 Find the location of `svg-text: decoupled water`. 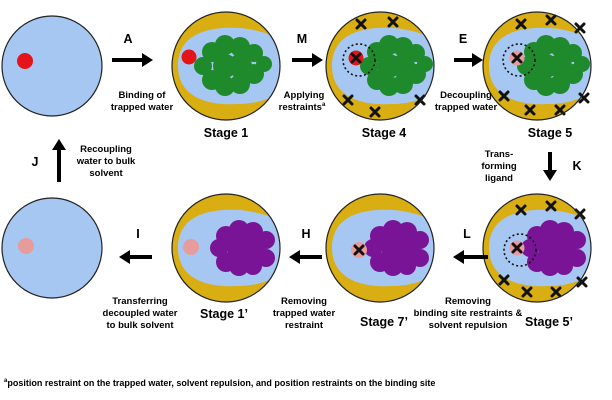

svg-text: decoupled water is located at coordinates (140, 313).